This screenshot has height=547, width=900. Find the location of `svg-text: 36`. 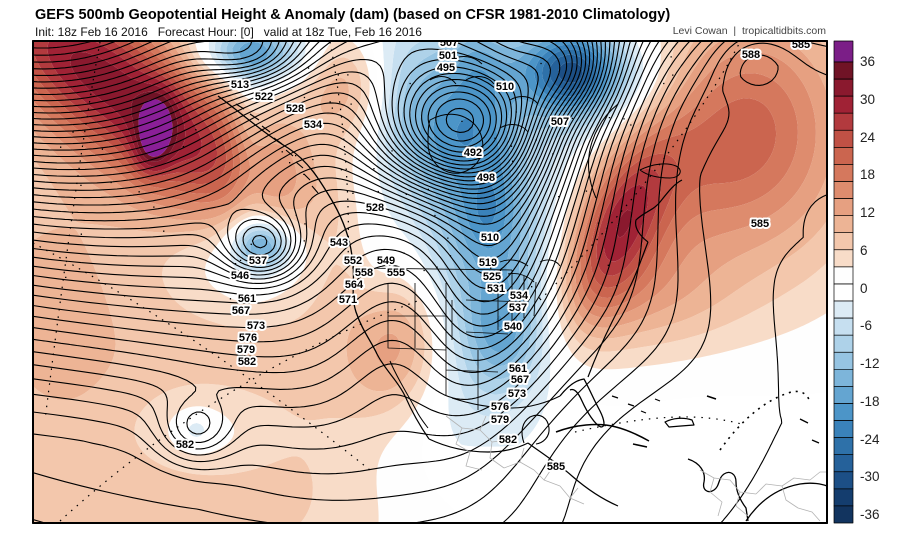

svg-text: 36 is located at coordinates (867, 61).